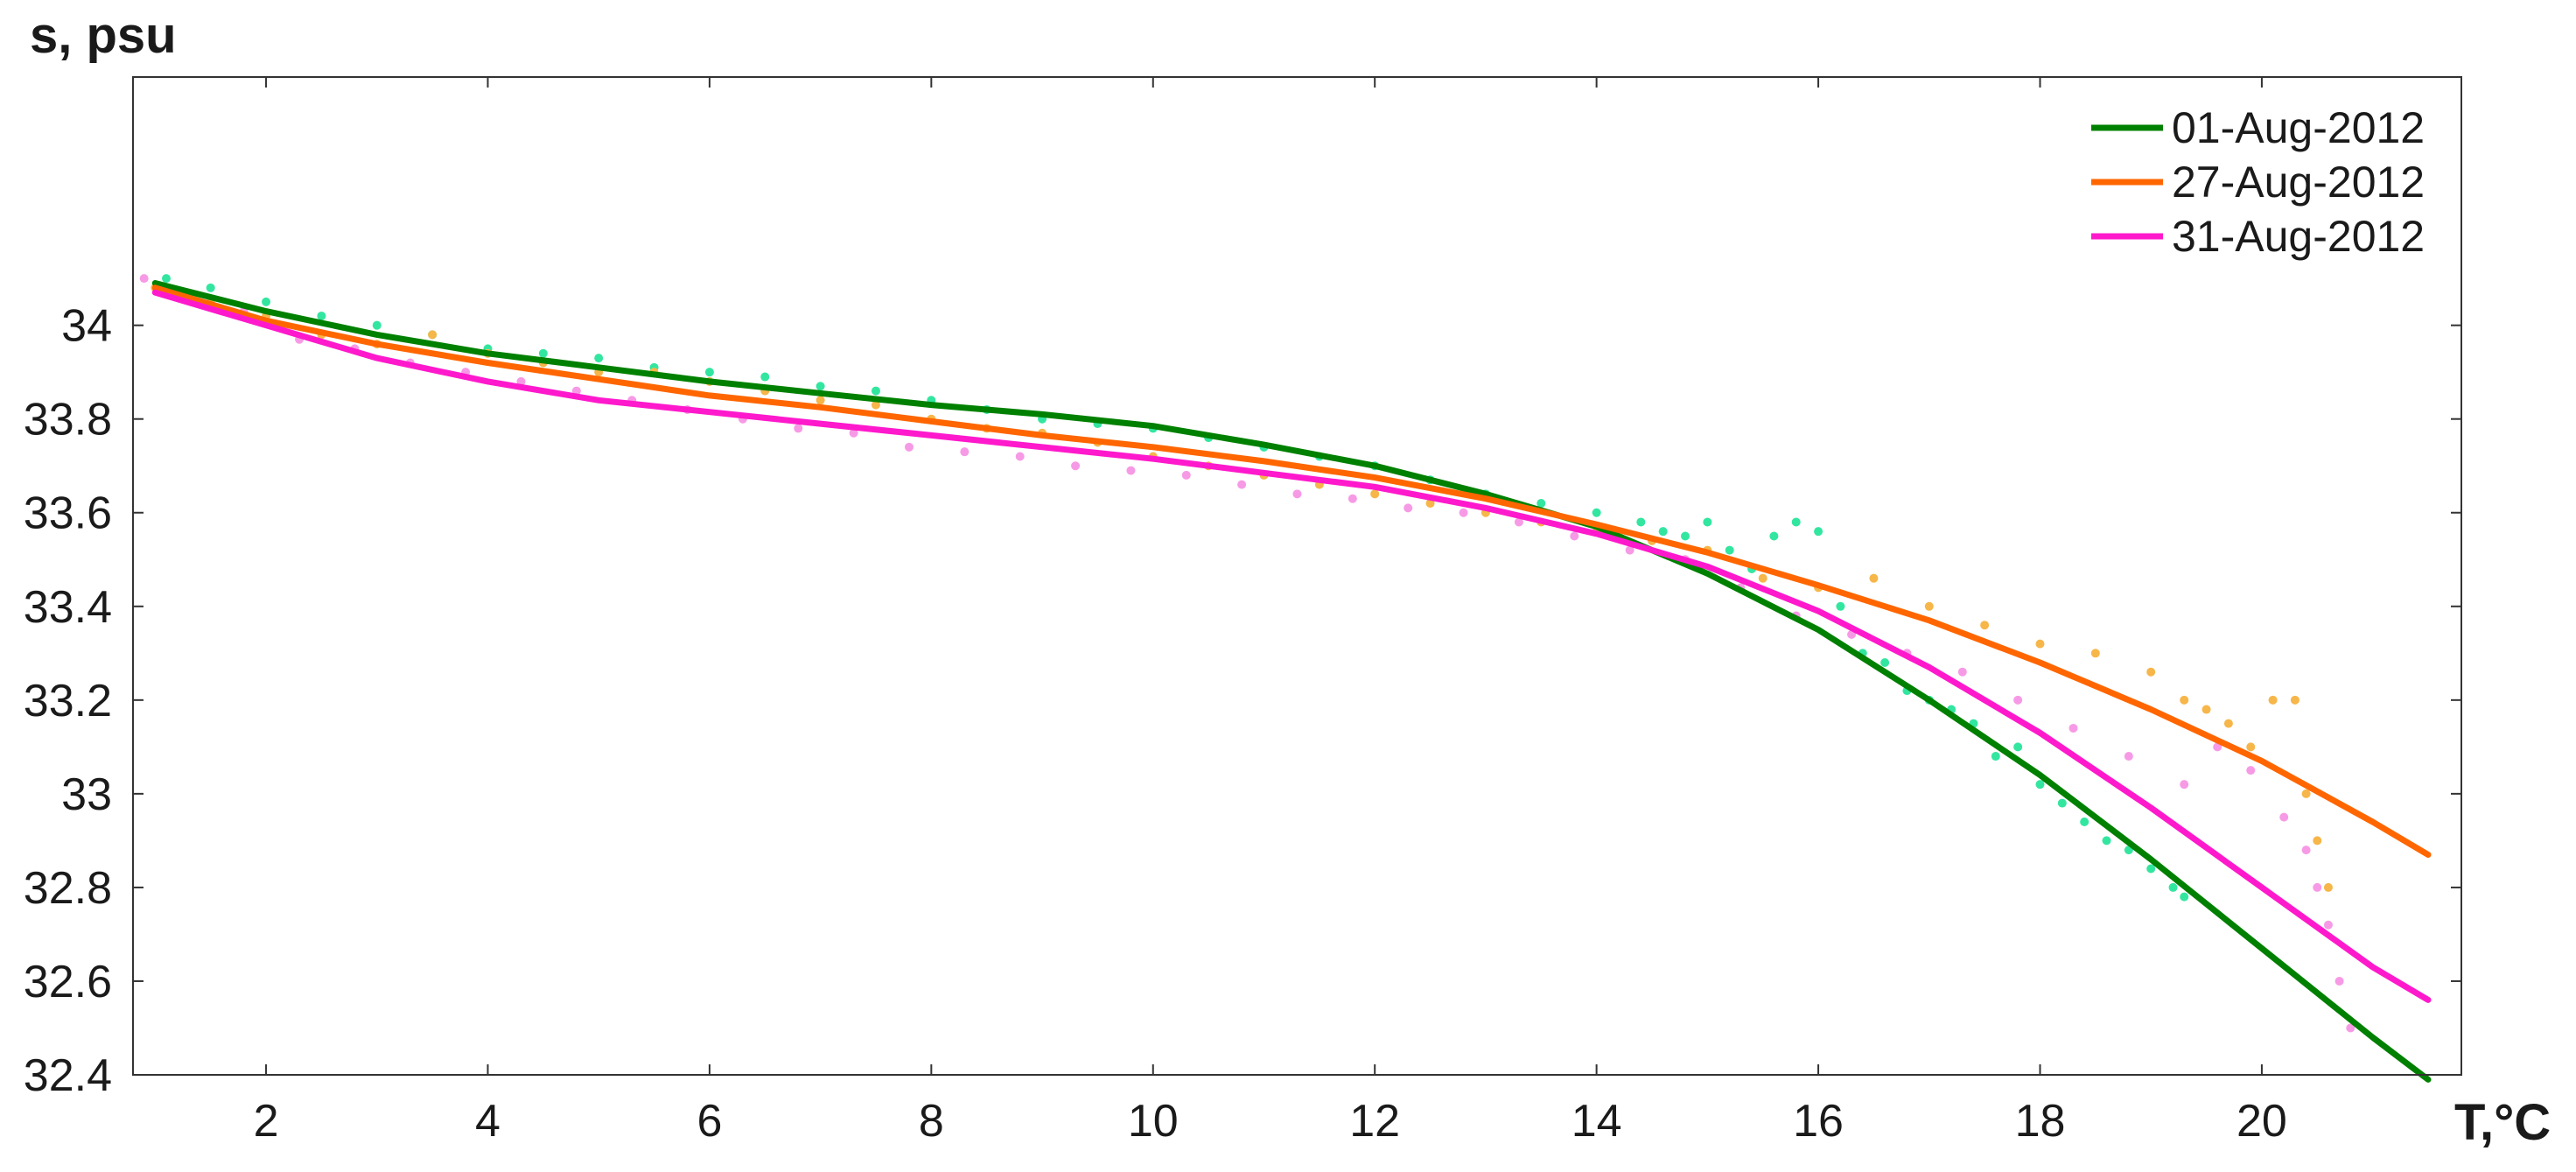 The width and height of the screenshot is (2576, 1172). What do you see at coordinates (2298, 182) in the screenshot?
I see `legend-label: 27-Aug-2012` at bounding box center [2298, 182].